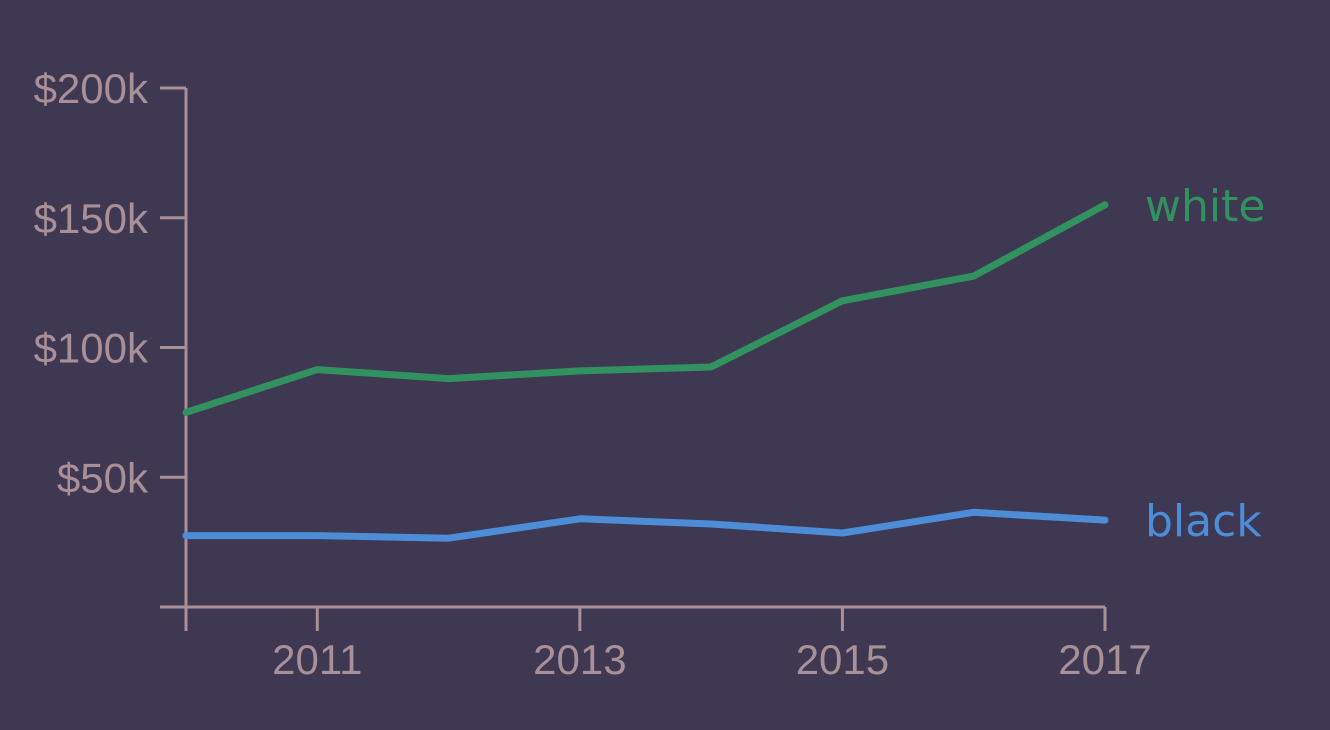 This screenshot has width=1330, height=730. Describe the element at coordinates (1104, 659) in the screenshot. I see `x-tick-label: 2017` at that location.